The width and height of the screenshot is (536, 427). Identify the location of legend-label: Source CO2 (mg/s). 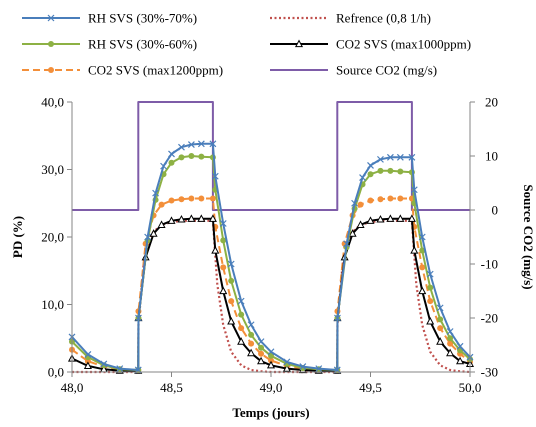
(386, 70).